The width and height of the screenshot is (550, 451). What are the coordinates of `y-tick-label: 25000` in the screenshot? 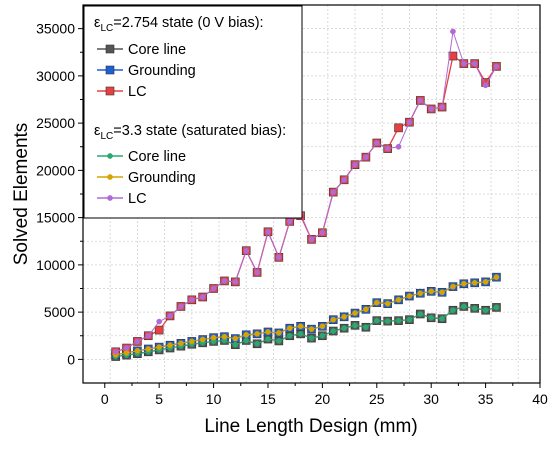 It's located at (55, 123).